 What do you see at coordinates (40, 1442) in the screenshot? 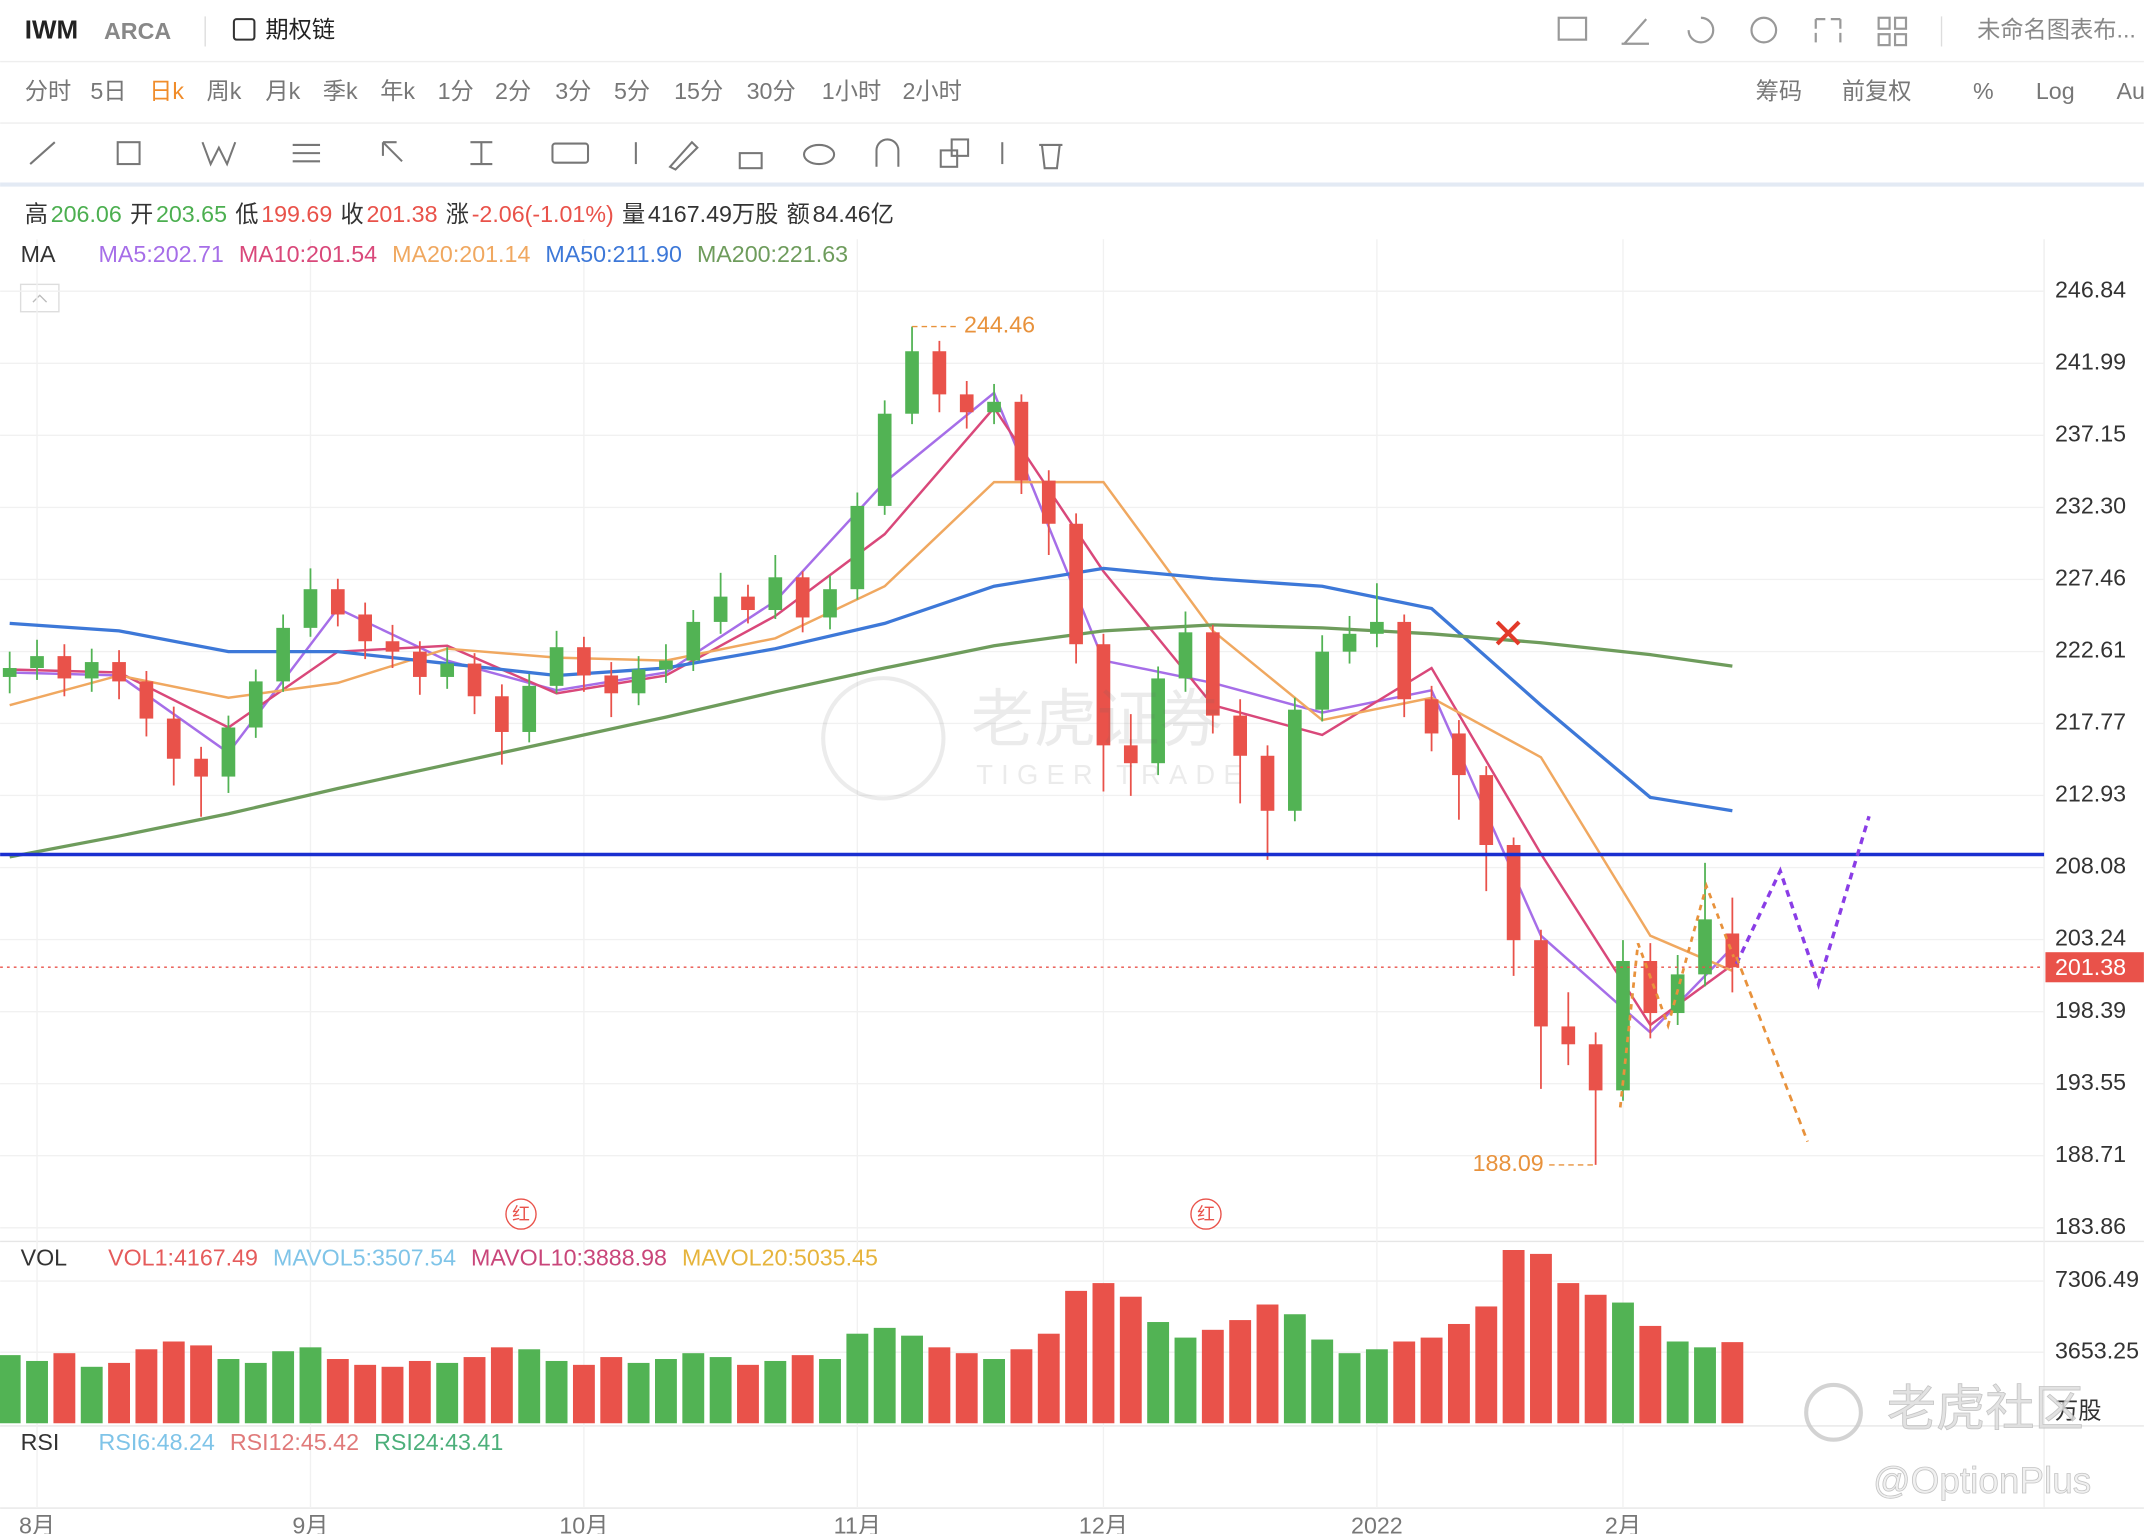
I see `indicator-label: RSI` at bounding box center [40, 1442].